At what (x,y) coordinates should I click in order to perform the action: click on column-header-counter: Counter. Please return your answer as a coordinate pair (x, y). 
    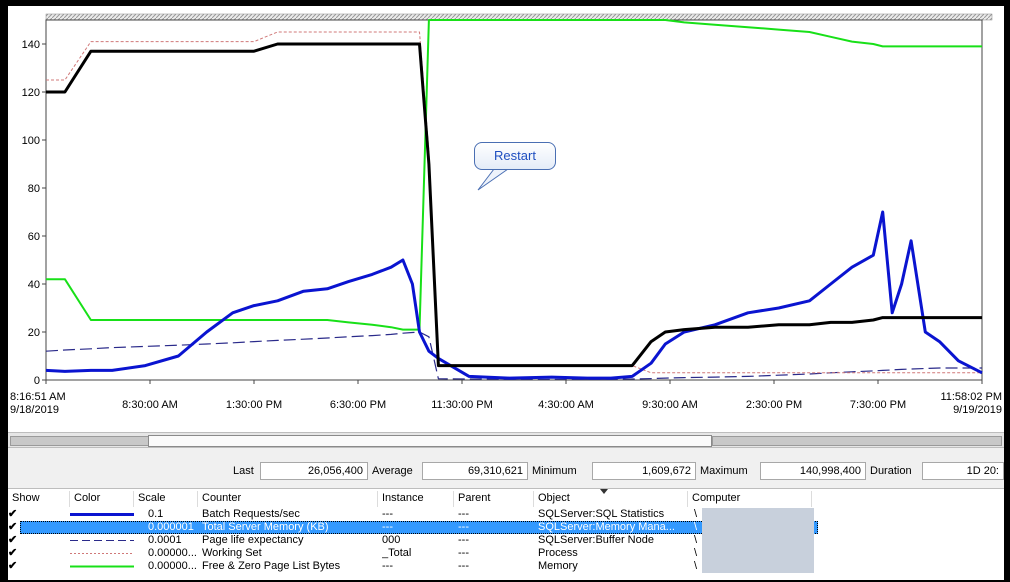
    Looking at the image, I should click on (288, 499).